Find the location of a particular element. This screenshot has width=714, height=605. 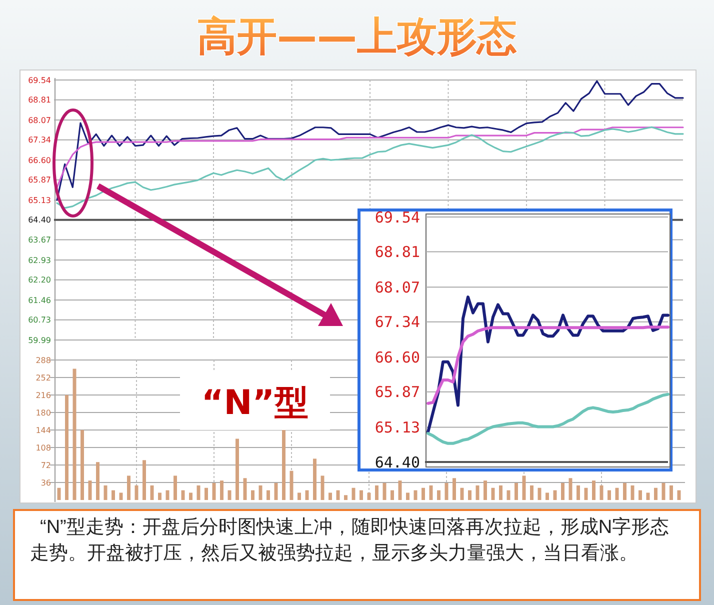

y-tick-label: 59.99 is located at coordinates (39, 340).